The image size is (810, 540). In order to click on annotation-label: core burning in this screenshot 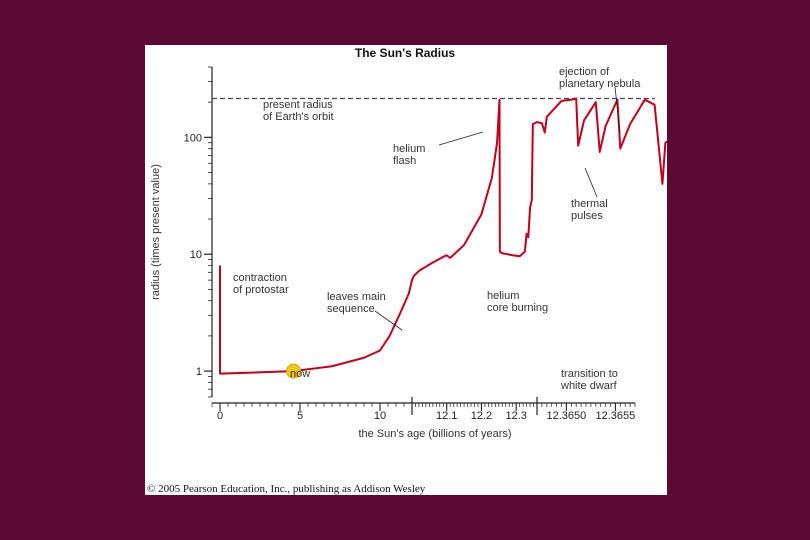, I will do `click(517, 308)`.